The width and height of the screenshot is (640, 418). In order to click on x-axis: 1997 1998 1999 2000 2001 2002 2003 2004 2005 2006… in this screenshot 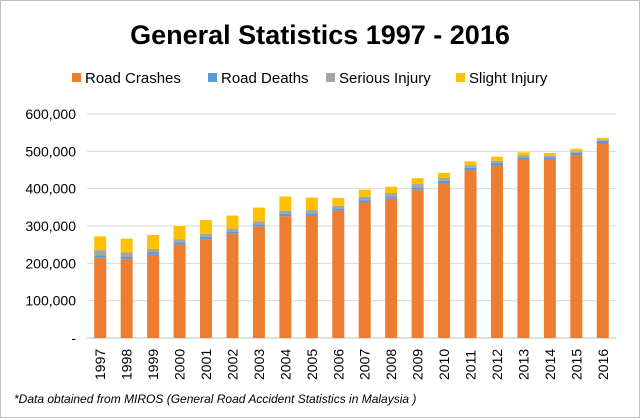, I will do `click(351, 364)`.